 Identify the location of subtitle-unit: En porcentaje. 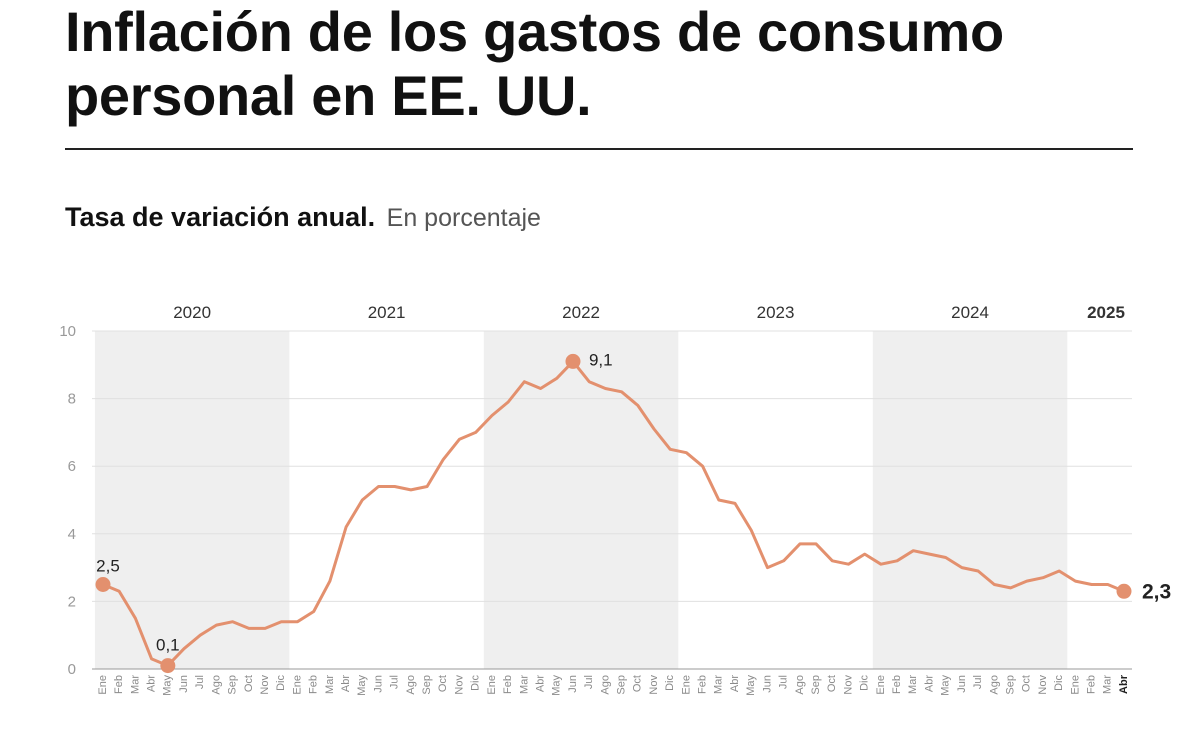
(463, 218).